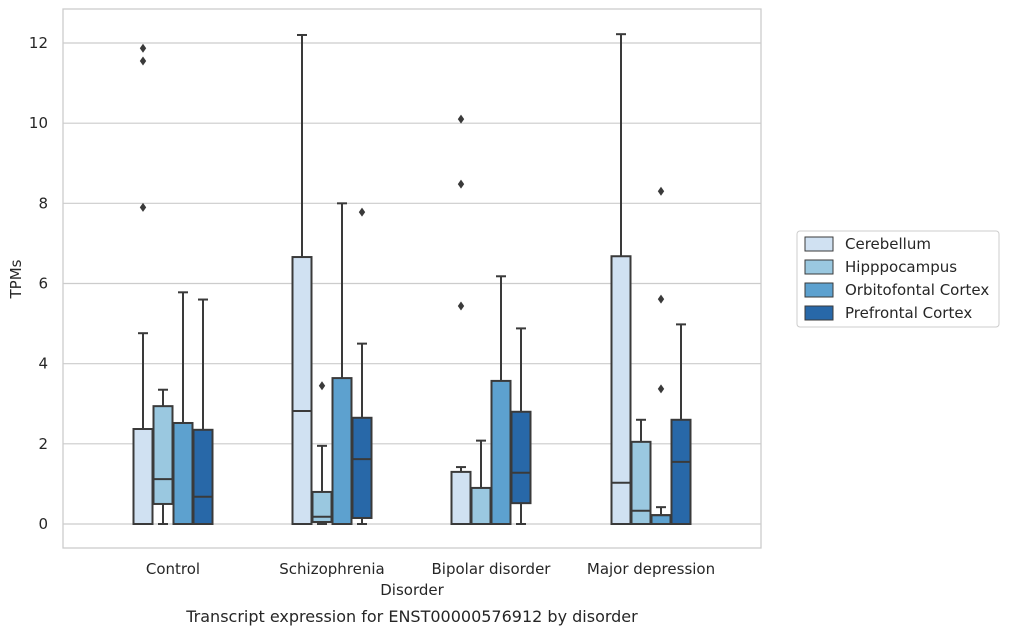  Describe the element at coordinates (492, 569) in the screenshot. I see `x-tick-label: Bipolar disorder` at that location.